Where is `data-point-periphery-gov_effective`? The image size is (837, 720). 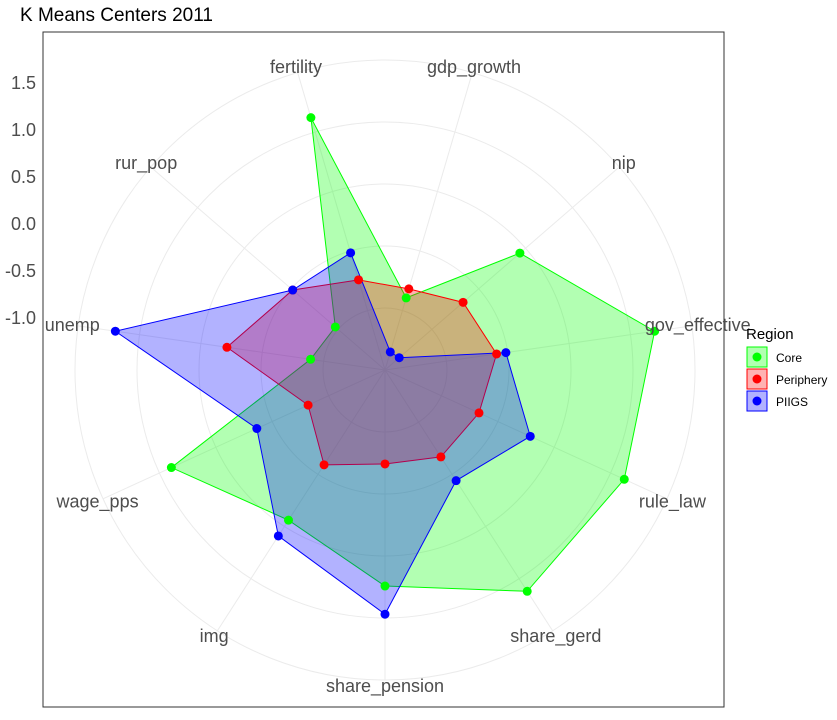
data-point-periphery-gov_effective is located at coordinates (497, 354).